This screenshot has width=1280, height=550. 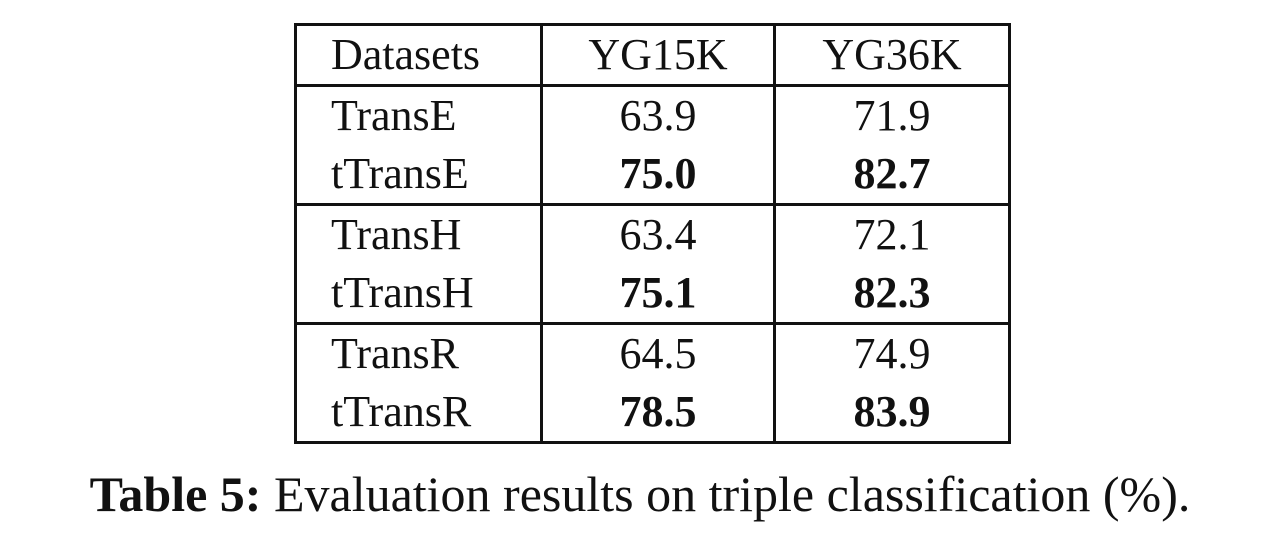 What do you see at coordinates (892, 175) in the screenshot?
I see `yg36k-cell: 82.7` at bounding box center [892, 175].